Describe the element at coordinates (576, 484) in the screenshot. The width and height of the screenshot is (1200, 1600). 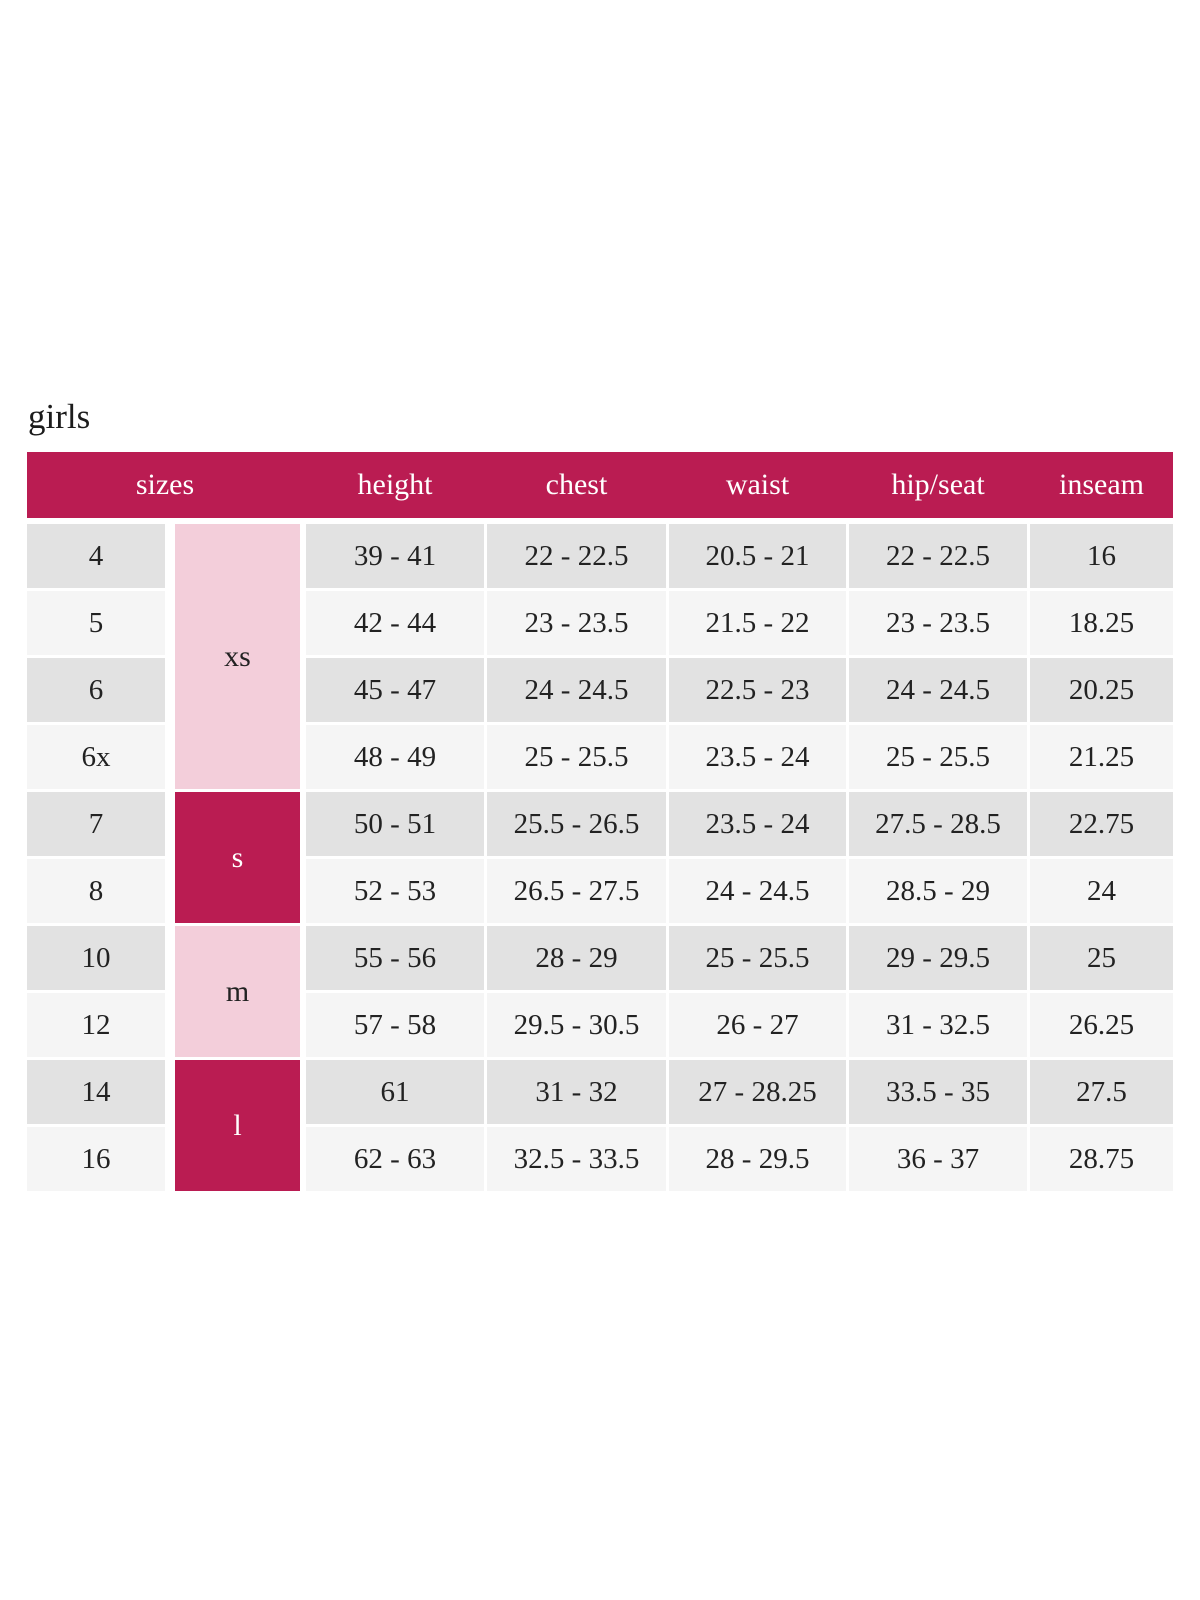
I see `column-header-chest: chest` at that location.